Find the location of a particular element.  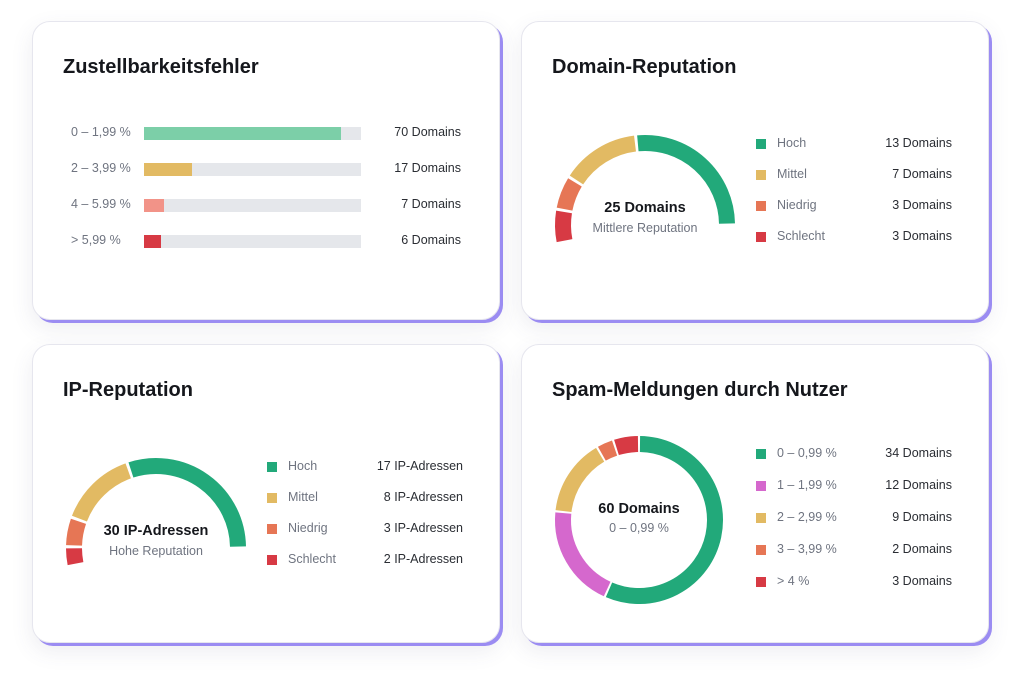

legend-item: Hoch 17 IP-Adressen is located at coordinates (365, 467).